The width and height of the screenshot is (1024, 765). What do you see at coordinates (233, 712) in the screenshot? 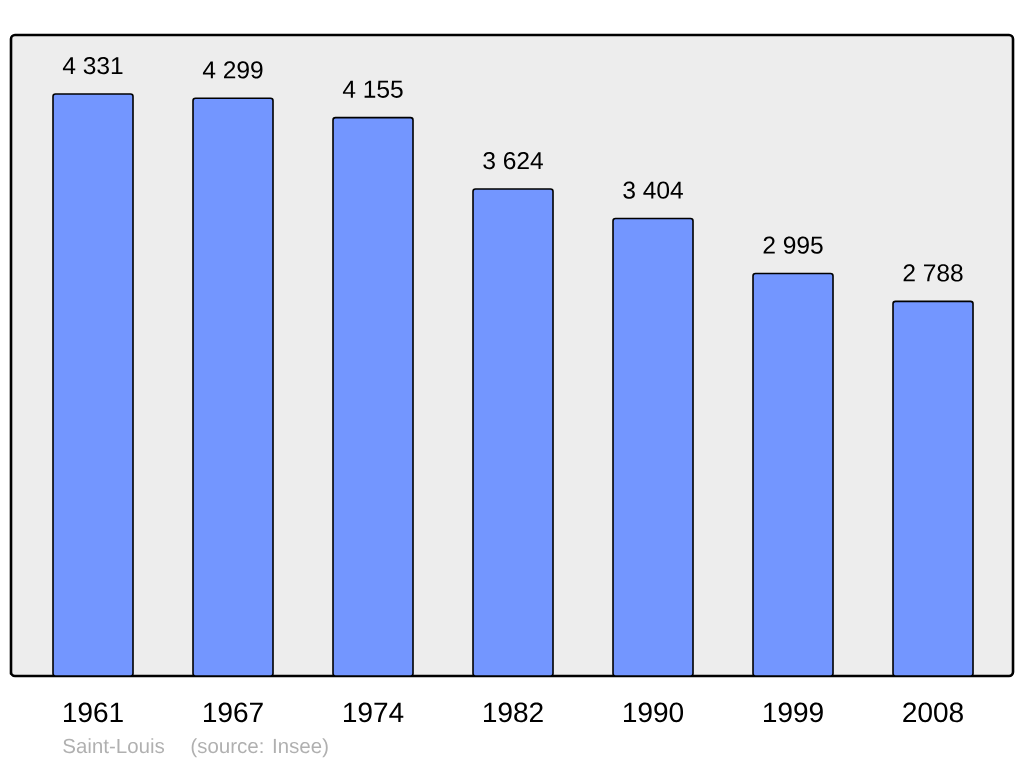
I see `x-tick-label: 1967` at bounding box center [233, 712].